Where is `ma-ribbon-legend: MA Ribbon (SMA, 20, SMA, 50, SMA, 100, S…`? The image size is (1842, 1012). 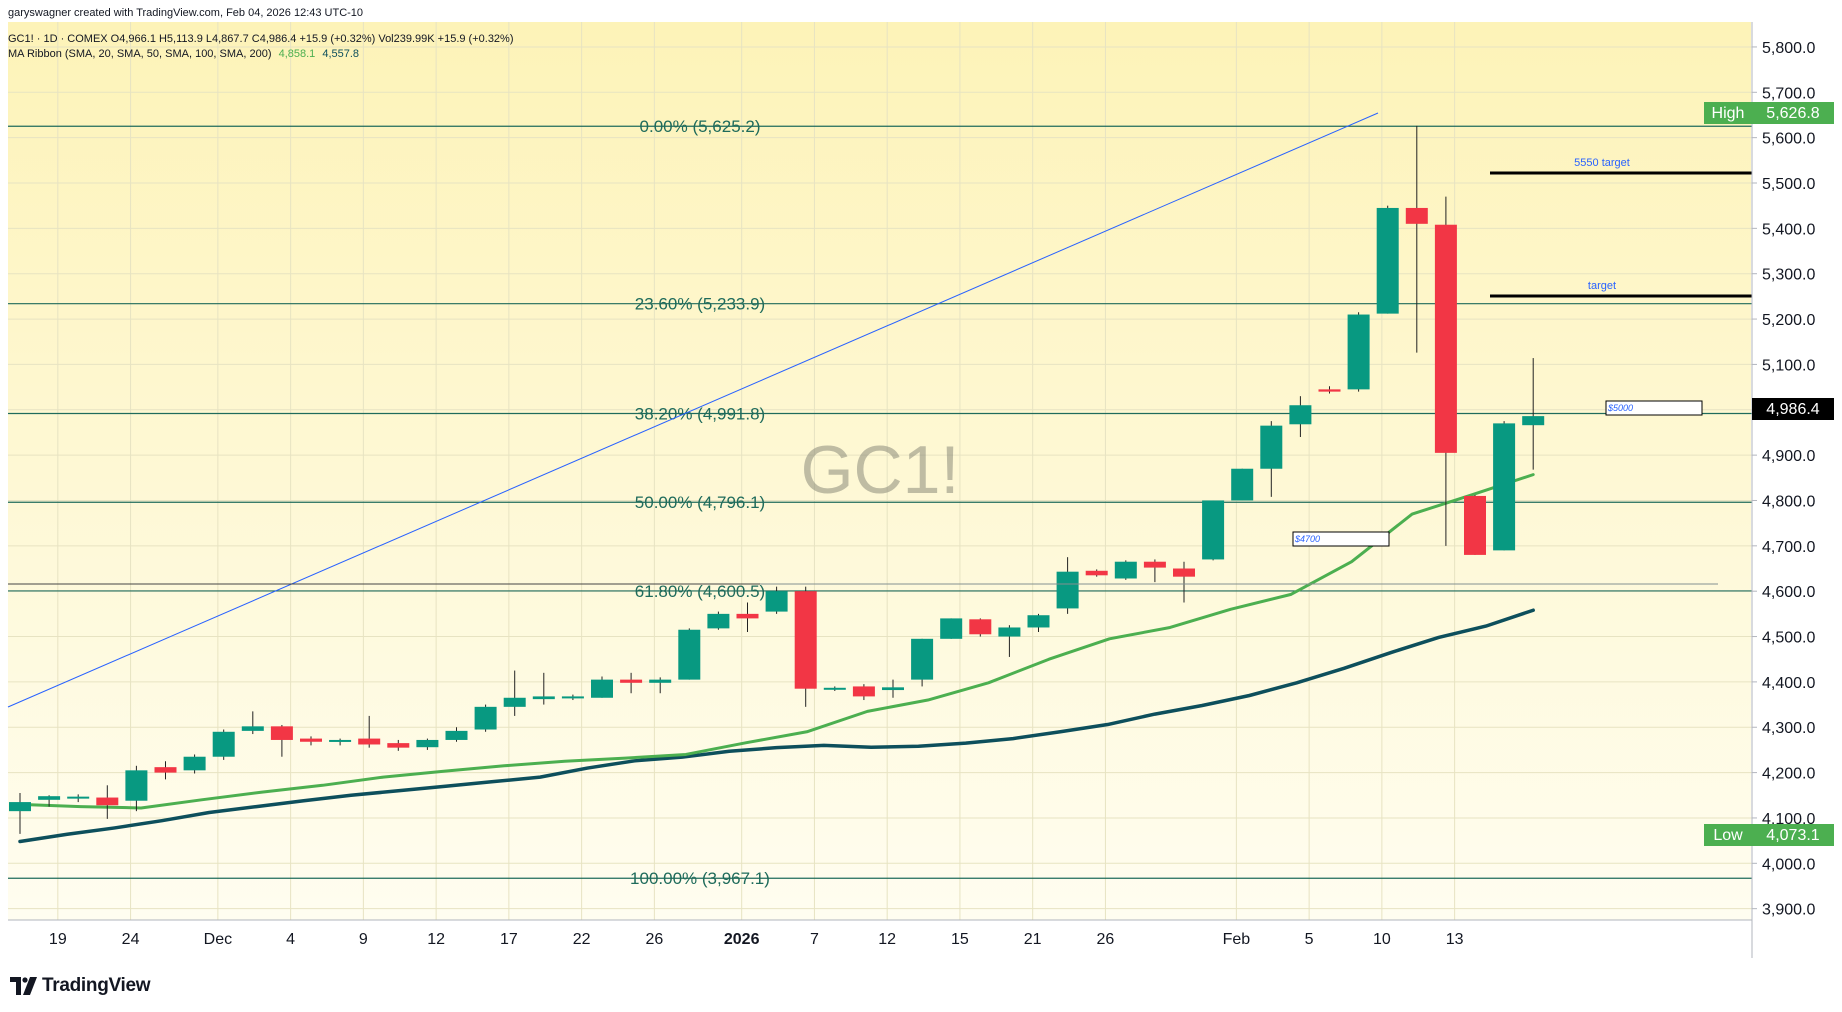
ma-ribbon-legend: MA Ribbon (SMA, 20, SMA, 50, SMA, 100, S… is located at coordinates (183, 54).